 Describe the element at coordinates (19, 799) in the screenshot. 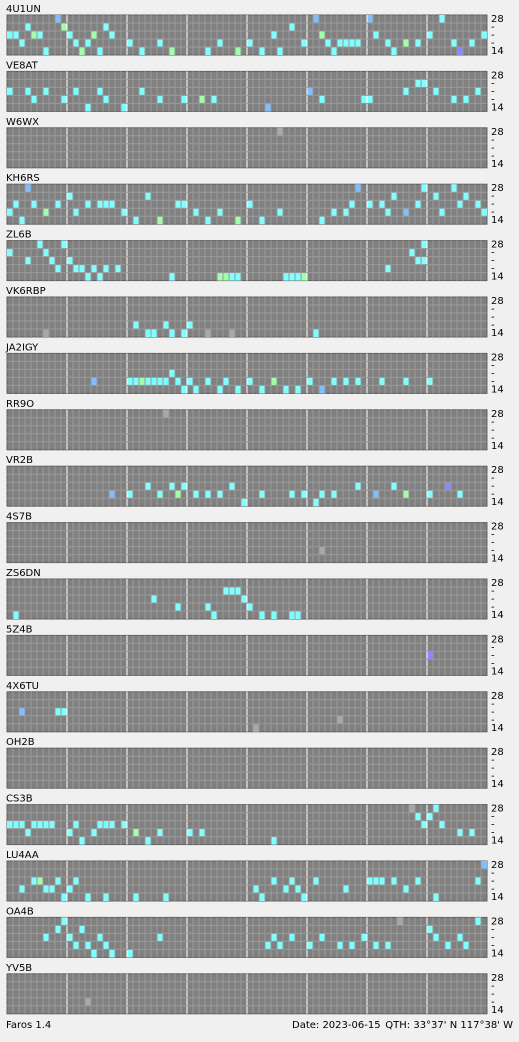

I see `beacon-call: CS3B` at that location.